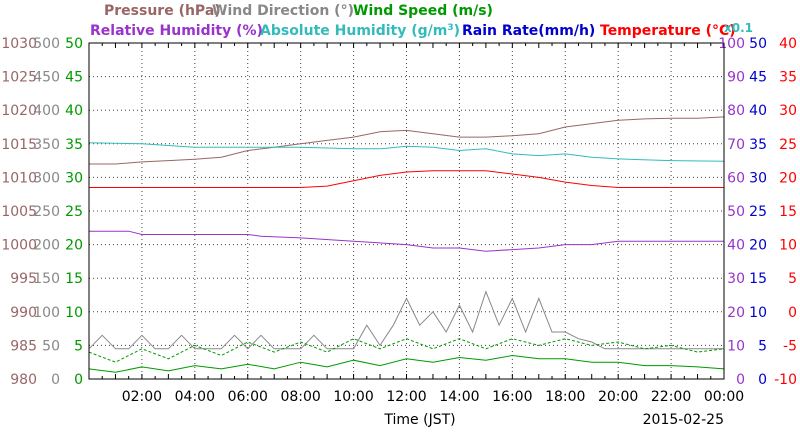  Describe the element at coordinates (423, 11) in the screenshot. I see `legend-title-row1-2: Wind Speed (m/s)` at that location.